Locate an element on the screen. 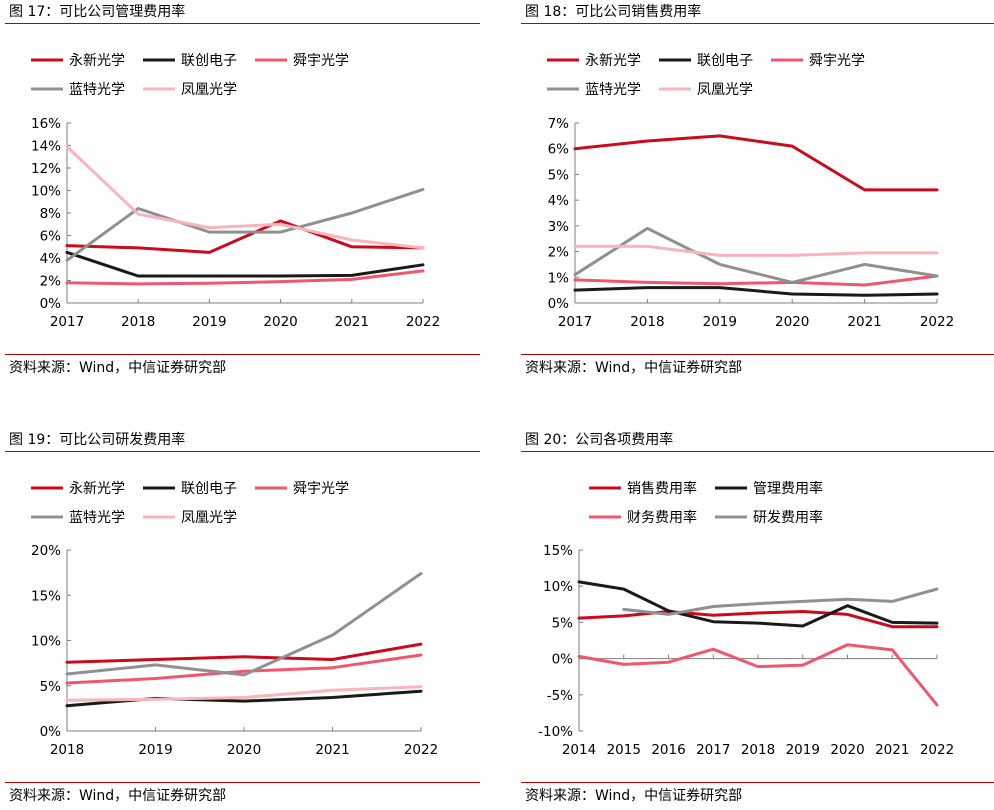  y-tick-label: 1% is located at coordinates (559, 278).